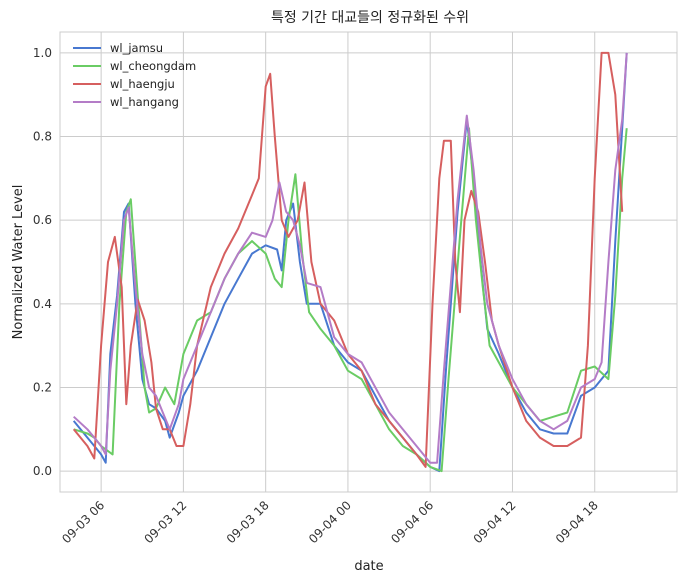  Describe the element at coordinates (368, 566) in the screenshot. I see `x-axis-title: date` at that location.